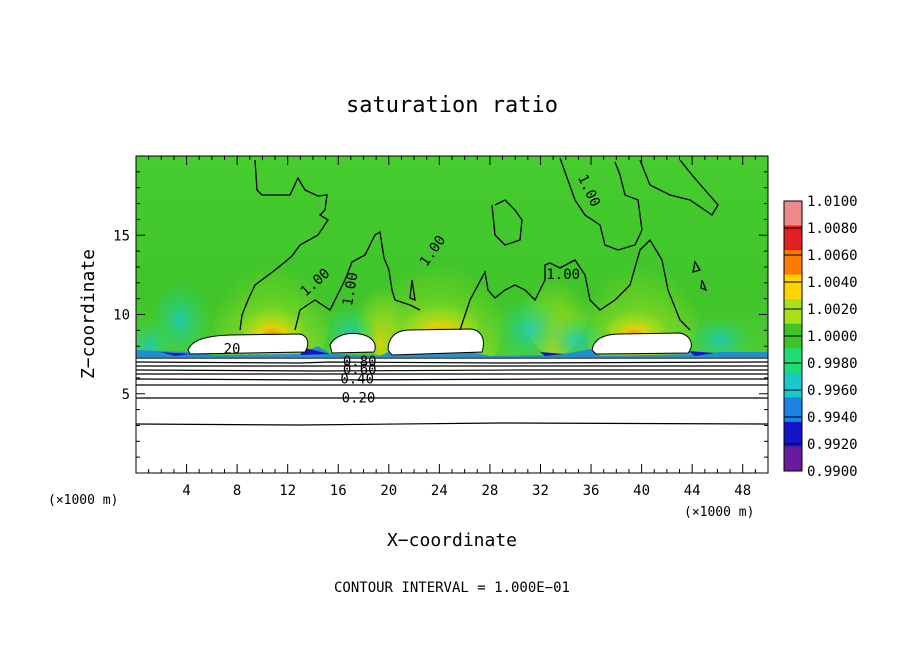  I want to click on contour-label: 0.60, so click(360, 370).